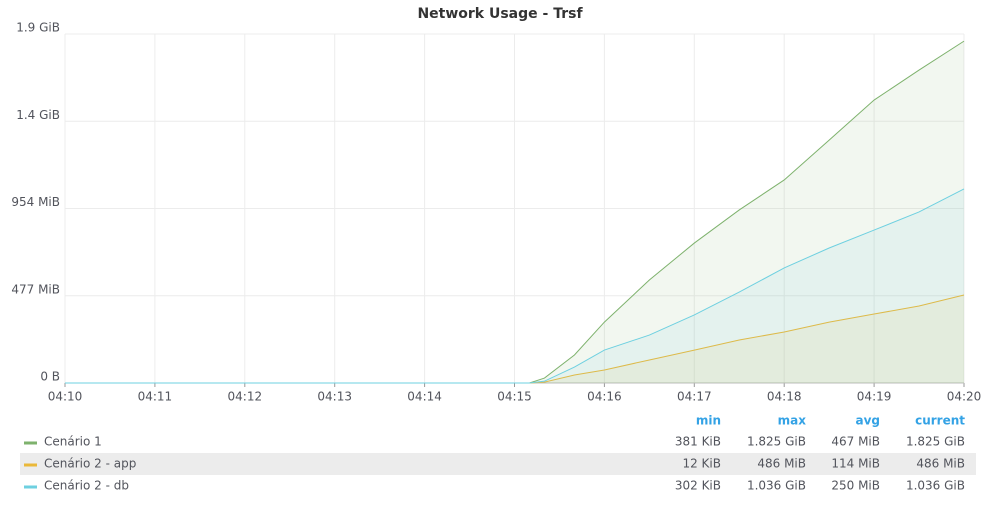 Image resolution: width=1000 pixels, height=508 pixels. Describe the element at coordinates (86, 486) in the screenshot. I see `legend-label: Cenário 2 - db` at that location.